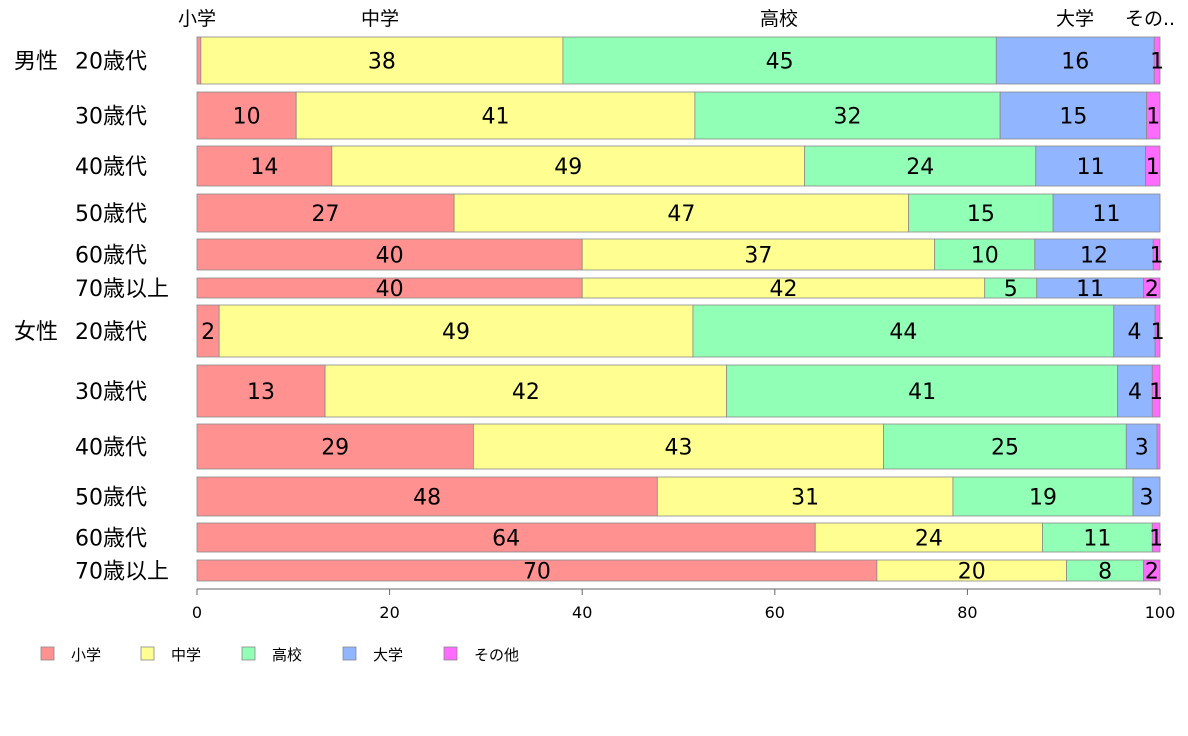 The width and height of the screenshot is (1188, 736). I want to click on legend-label: 小学, so click(86, 655).